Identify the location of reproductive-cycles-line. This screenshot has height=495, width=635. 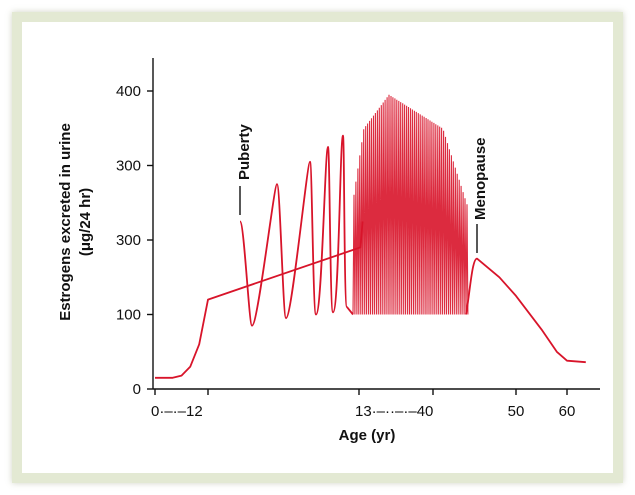
(410, 204).